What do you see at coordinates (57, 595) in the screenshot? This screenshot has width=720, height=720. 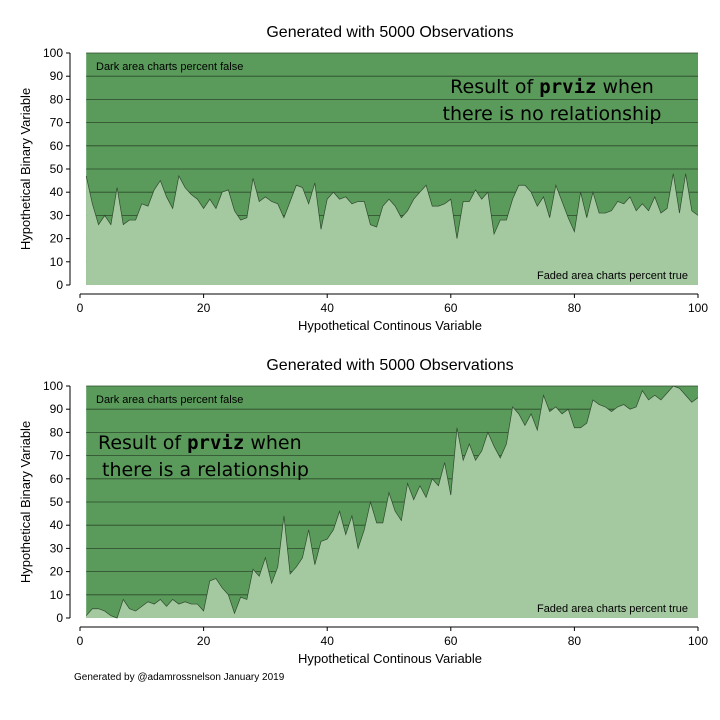 I see `y-tick-label: 10` at bounding box center [57, 595].